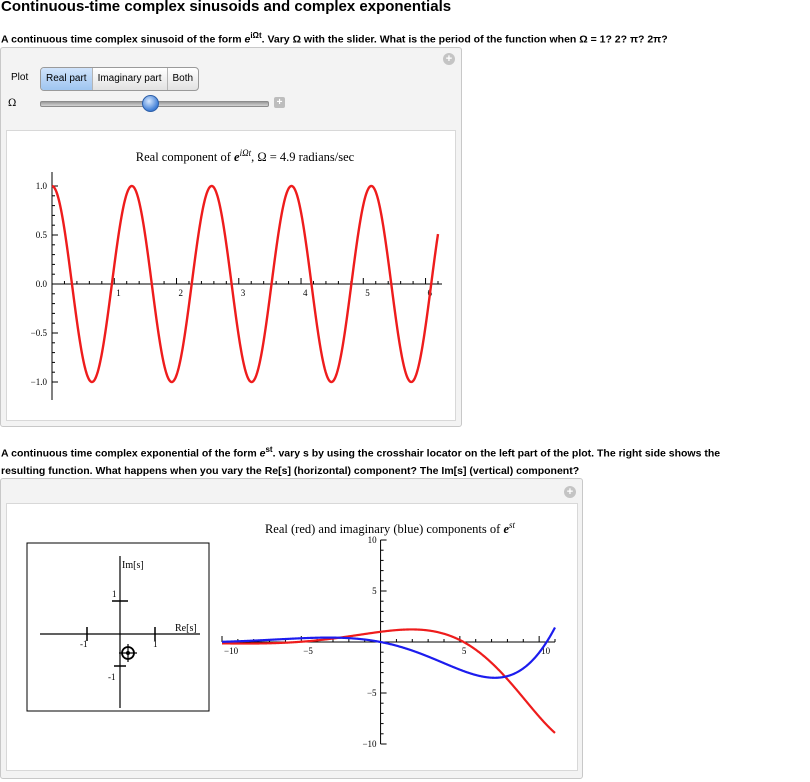  I want to click on chart2-series-imag, so click(388, 652).